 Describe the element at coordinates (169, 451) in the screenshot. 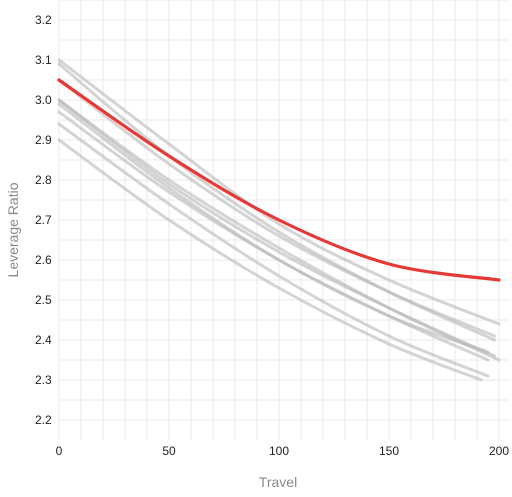

I see `x-tick-label: 50` at that location.